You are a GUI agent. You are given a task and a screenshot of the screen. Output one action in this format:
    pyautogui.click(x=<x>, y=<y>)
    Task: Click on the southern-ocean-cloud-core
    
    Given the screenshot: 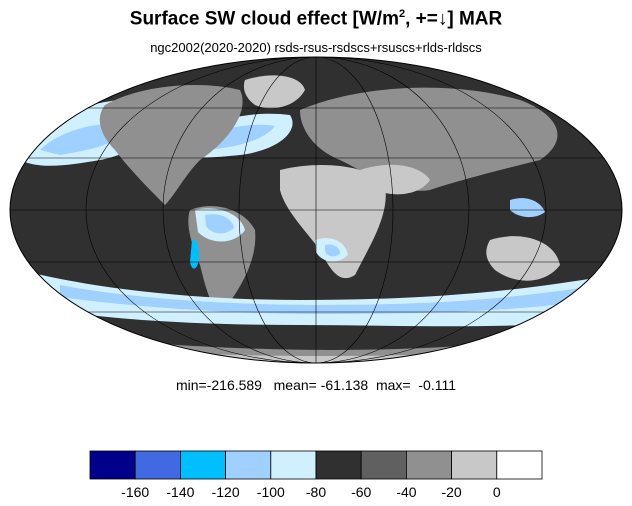 What is the action you would take?
    pyautogui.click(x=320, y=299)
    